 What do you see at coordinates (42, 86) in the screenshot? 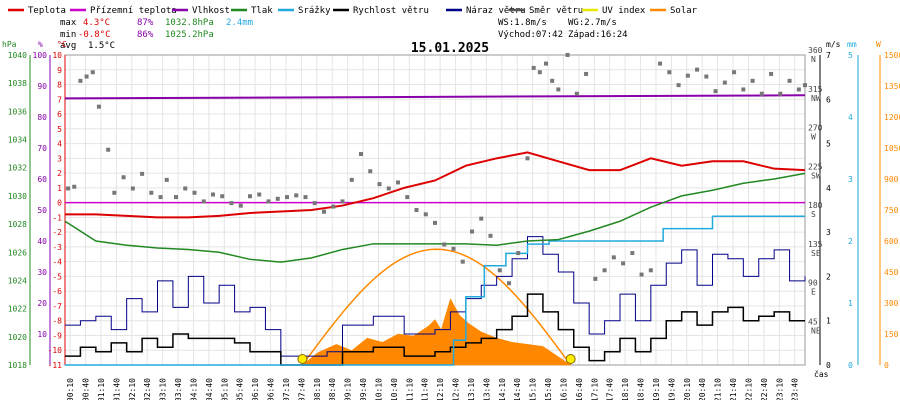
I see `pct-tick-label: 90` at bounding box center [42, 86].